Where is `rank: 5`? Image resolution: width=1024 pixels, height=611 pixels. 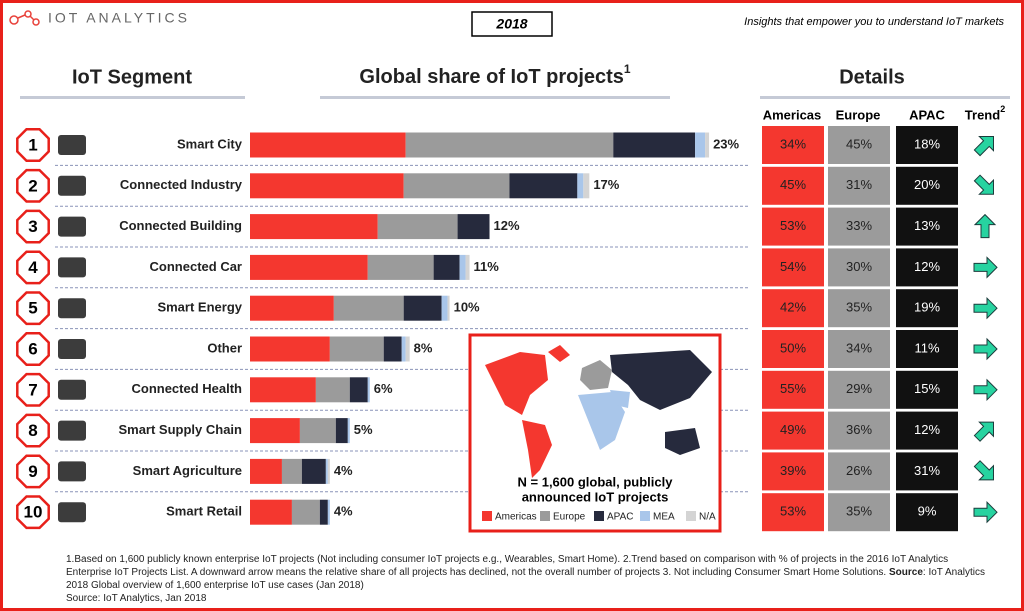 rank: 5 is located at coordinates (32, 308).